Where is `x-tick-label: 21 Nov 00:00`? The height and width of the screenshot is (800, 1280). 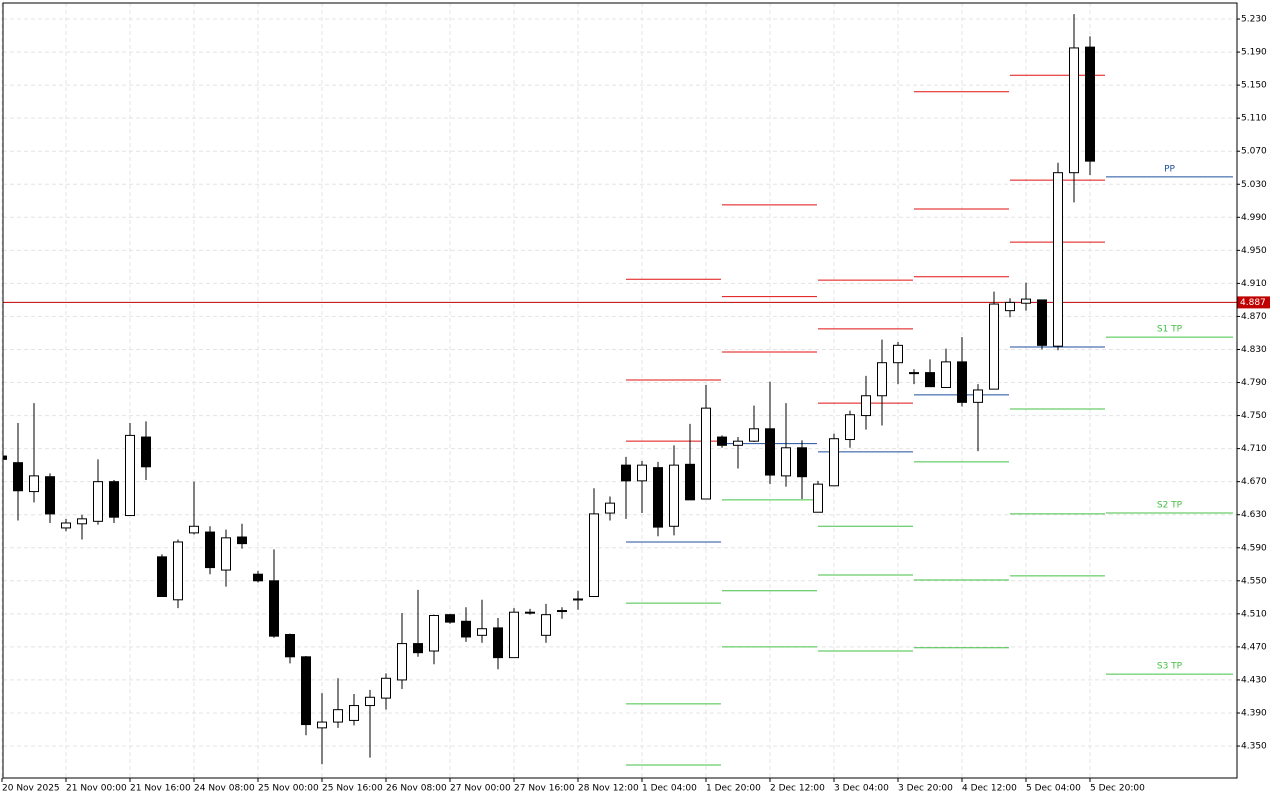
x-tick-label: 21 Nov 00:00 is located at coordinates (96, 789).